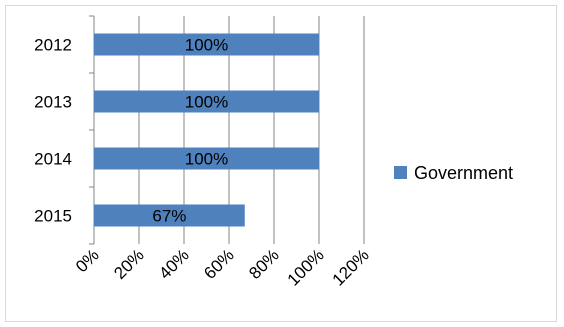 Image resolution: width=564 pixels, height=327 pixels. Describe the element at coordinates (53, 159) in the screenshot. I see `category-label: 2014` at that location.